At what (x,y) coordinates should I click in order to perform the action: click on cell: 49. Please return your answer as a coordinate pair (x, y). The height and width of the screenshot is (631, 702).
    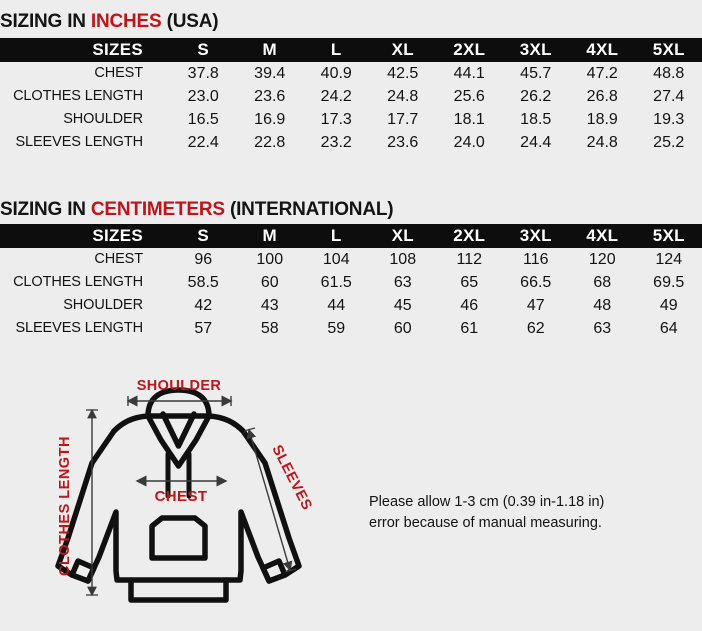
    Looking at the image, I should click on (668, 305).